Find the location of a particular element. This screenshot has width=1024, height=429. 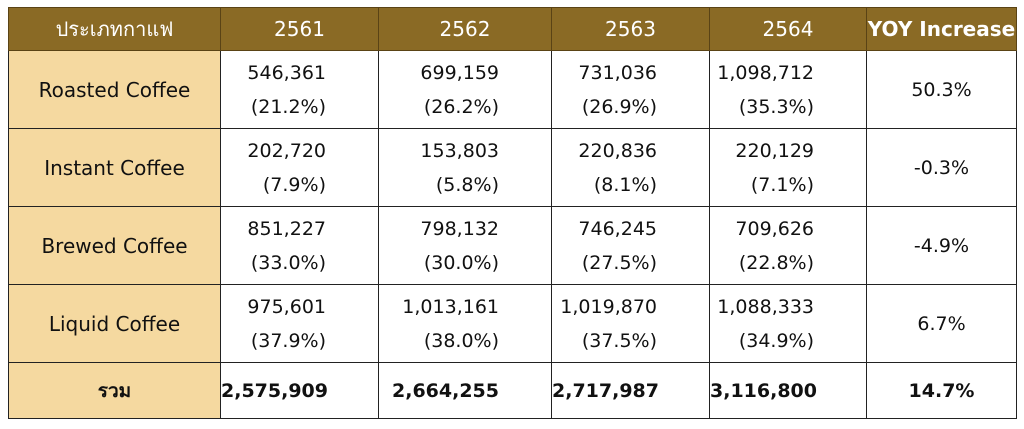

cell-percent: (7.9%) is located at coordinates (294, 184).